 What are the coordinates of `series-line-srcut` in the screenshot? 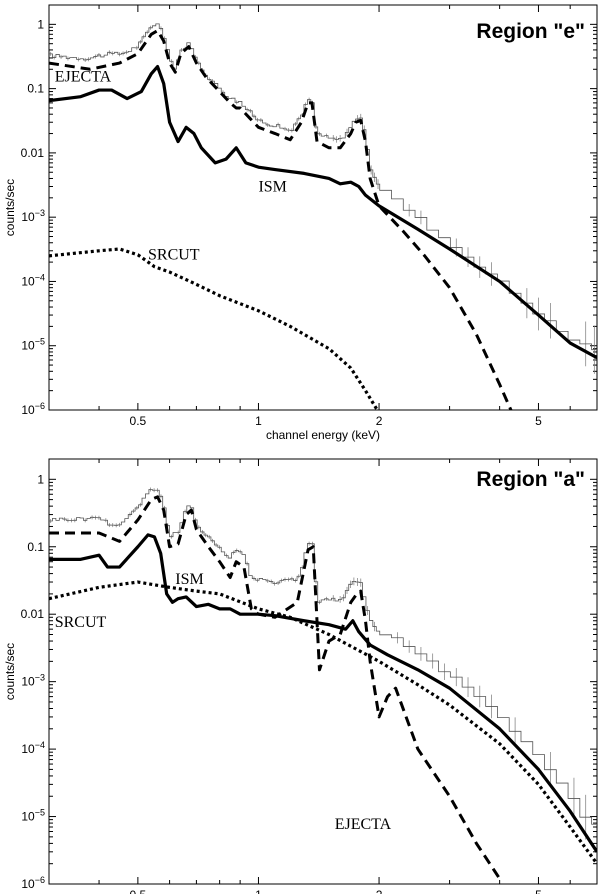 It's located at (214, 328).